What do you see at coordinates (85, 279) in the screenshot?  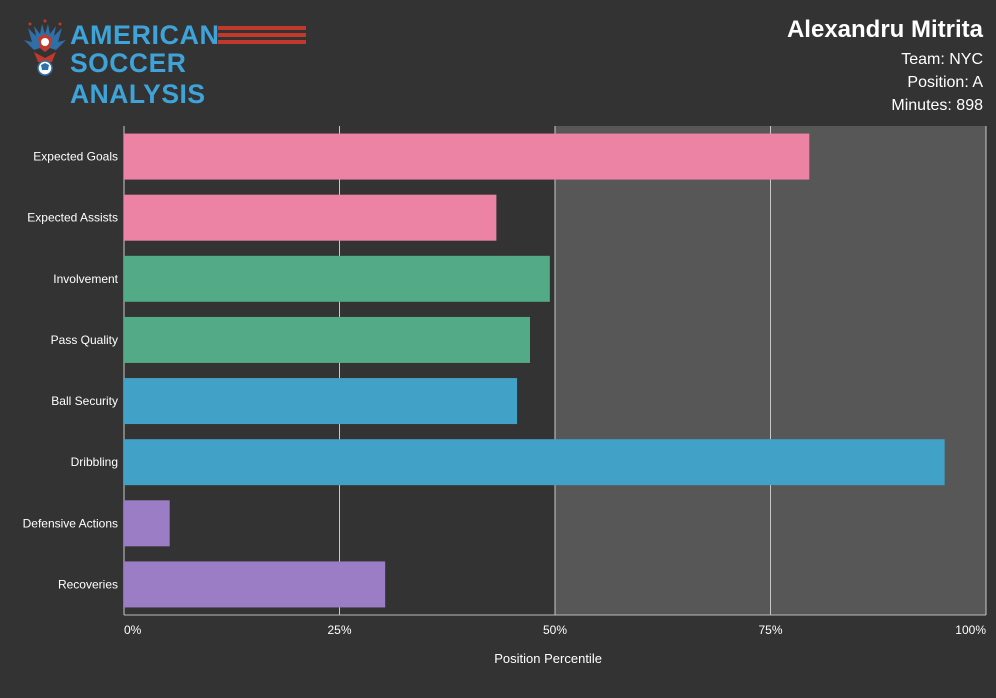 I see `category-label: Involvement` at bounding box center [85, 279].